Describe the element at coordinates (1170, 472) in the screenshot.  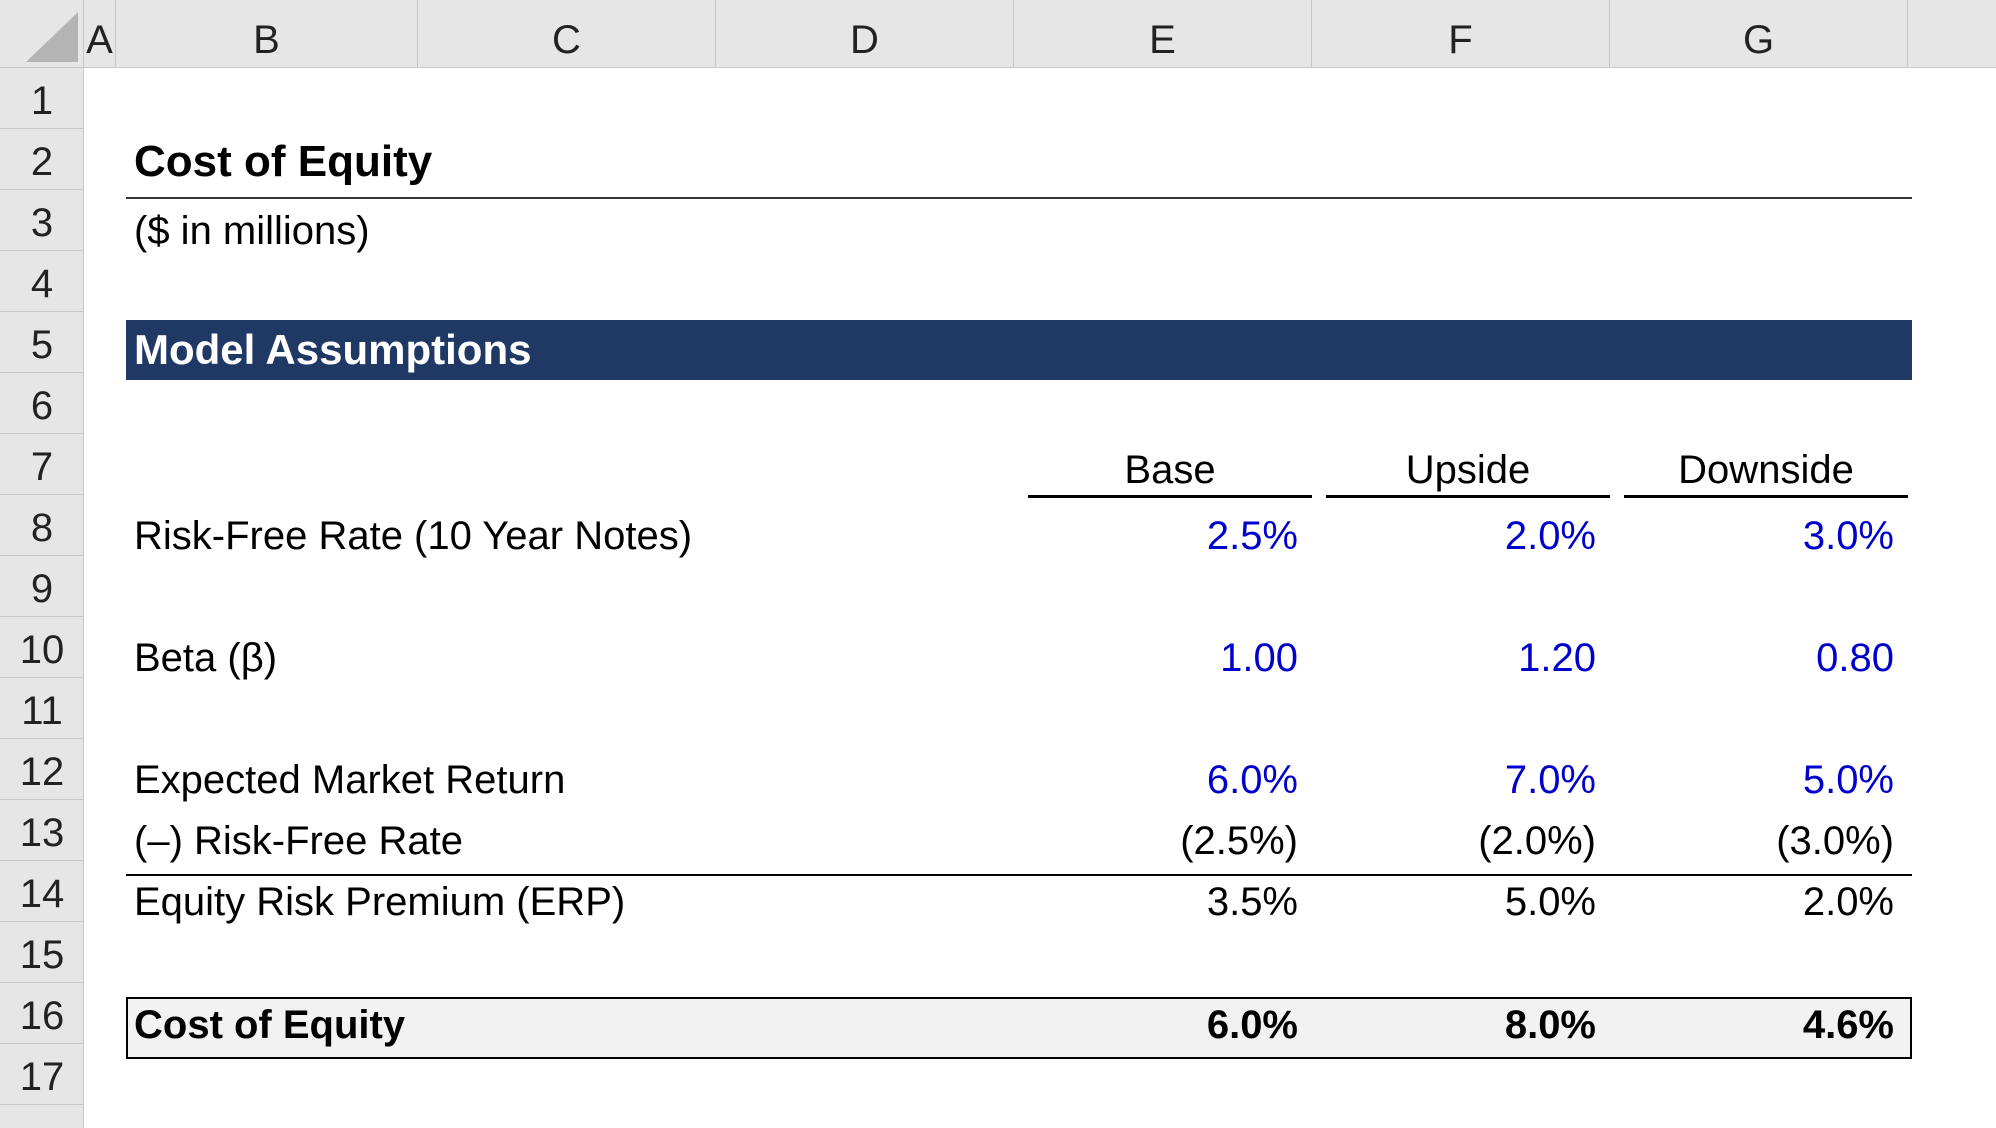
I see `scenario-header-base: Base` at that location.